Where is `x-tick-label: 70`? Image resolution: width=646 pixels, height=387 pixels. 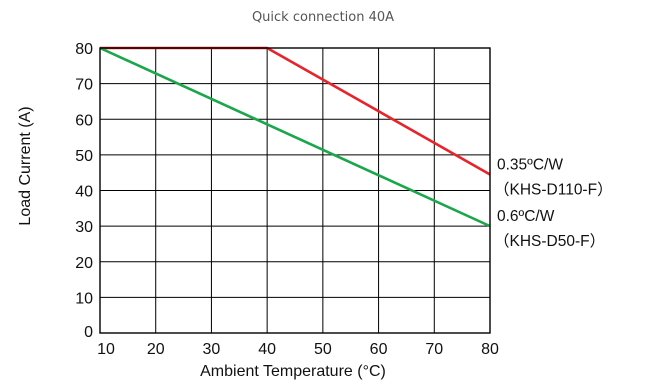 x-tick-label: 70 is located at coordinates (434, 349).